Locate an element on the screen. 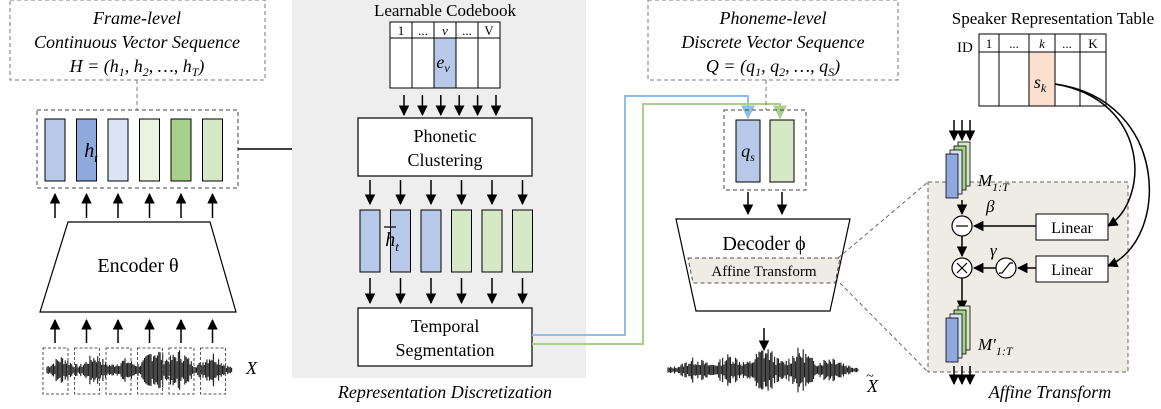  zoom-line-bottom is located at coordinates (884, 327).